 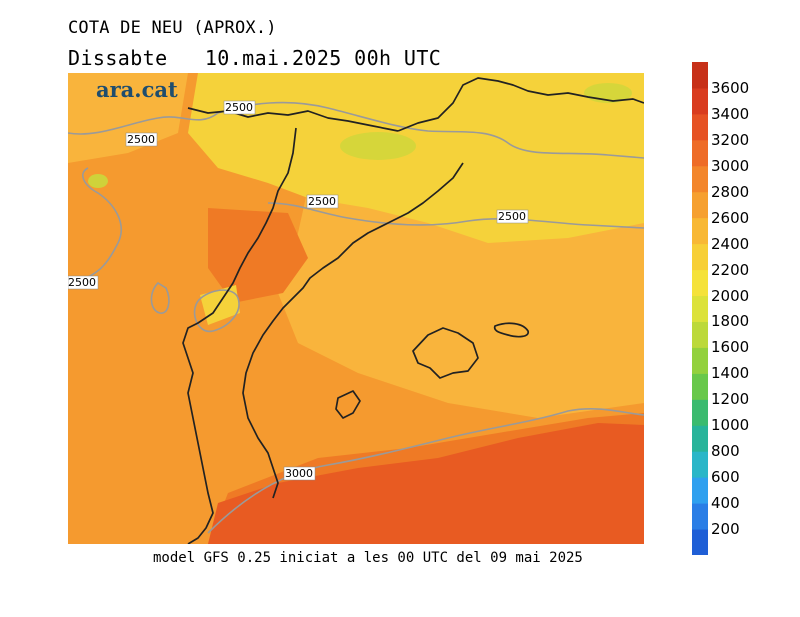 I want to click on colorbar-tick-label: 2800, so click(x=730, y=191).